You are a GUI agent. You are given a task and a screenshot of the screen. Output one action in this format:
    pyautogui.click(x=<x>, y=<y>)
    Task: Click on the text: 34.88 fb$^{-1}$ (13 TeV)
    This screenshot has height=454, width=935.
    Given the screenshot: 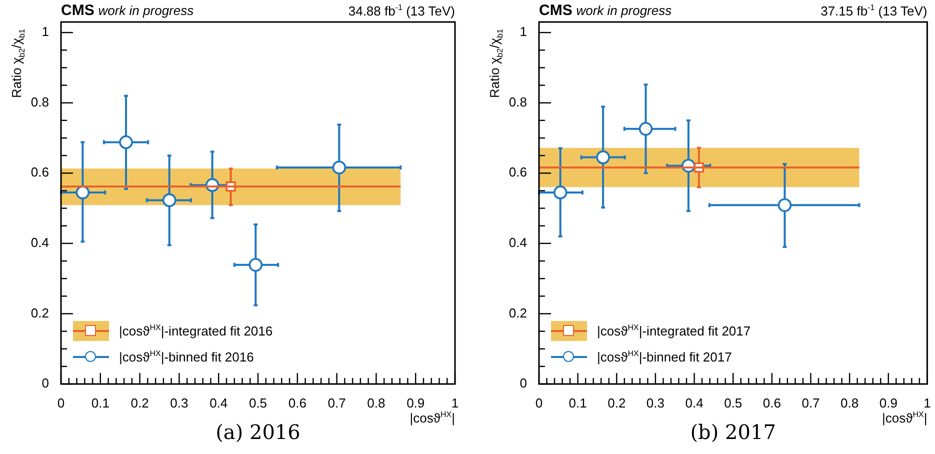 What is the action you would take?
    pyautogui.click(x=401, y=10)
    